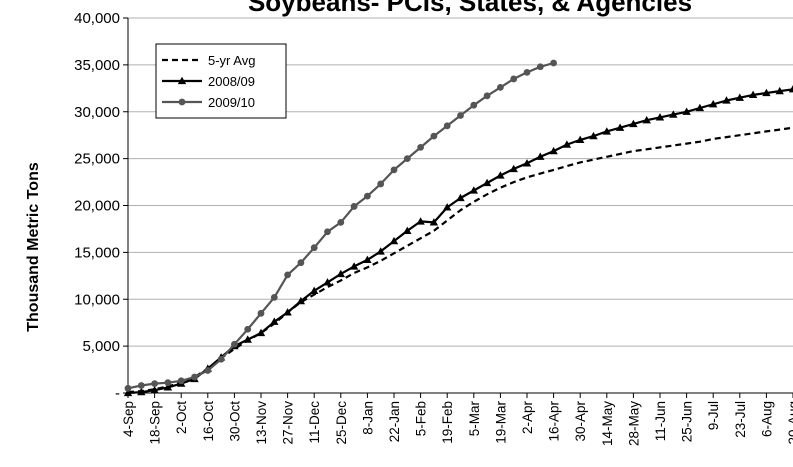 The width and height of the screenshot is (793, 467). Describe the element at coordinates (155, 423) in the screenshot. I see `x-tick-label: 18-Sep` at that location.